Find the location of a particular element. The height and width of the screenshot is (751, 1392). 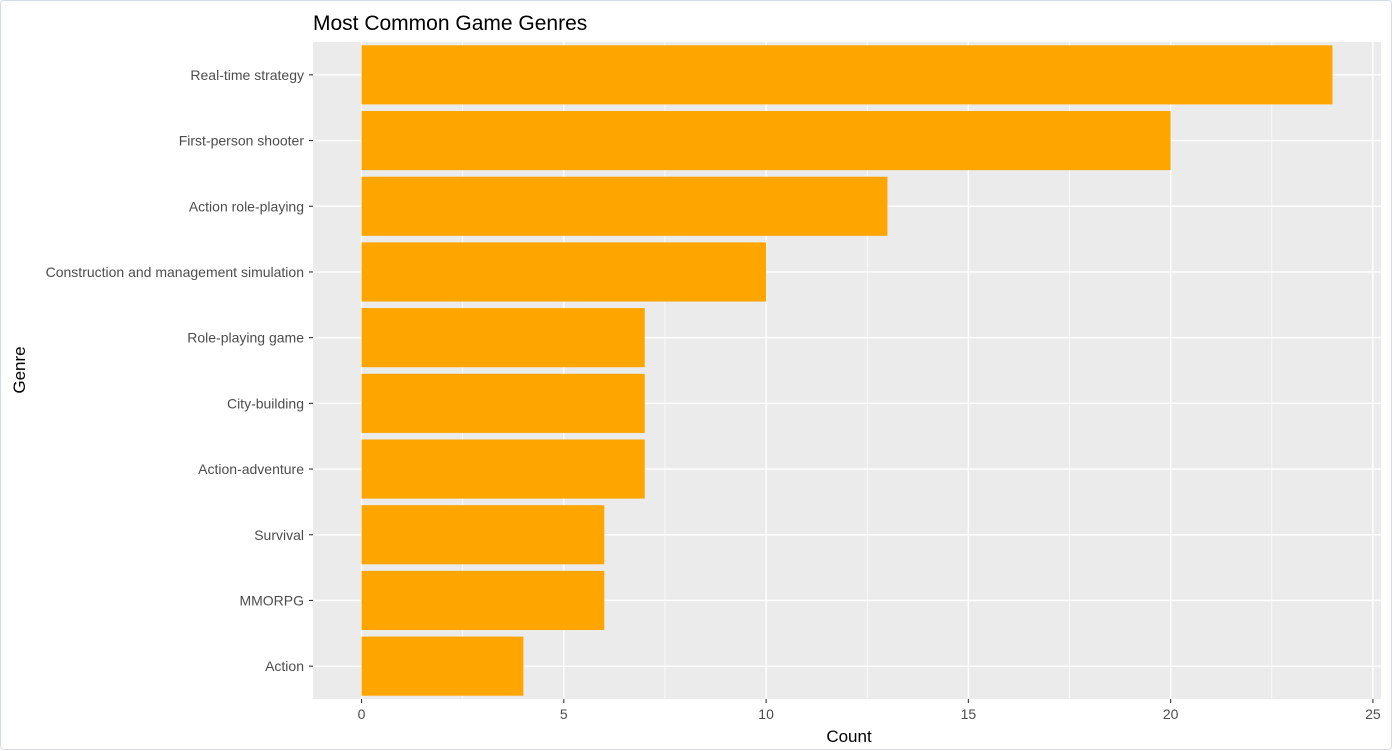

y-tick-label: Action role-playing is located at coordinates (246, 206).